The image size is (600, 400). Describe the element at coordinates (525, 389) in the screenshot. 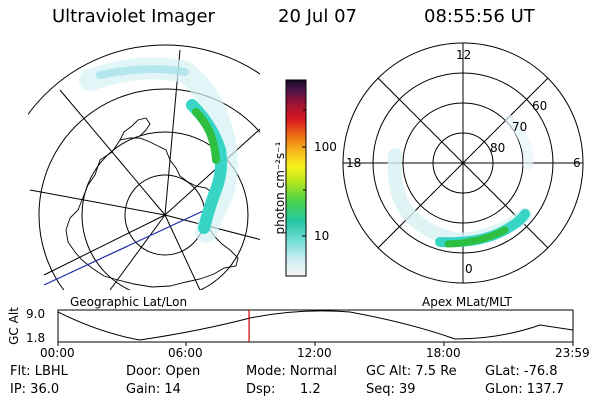

I see `info-glon: GLon: 137.7` at that location.